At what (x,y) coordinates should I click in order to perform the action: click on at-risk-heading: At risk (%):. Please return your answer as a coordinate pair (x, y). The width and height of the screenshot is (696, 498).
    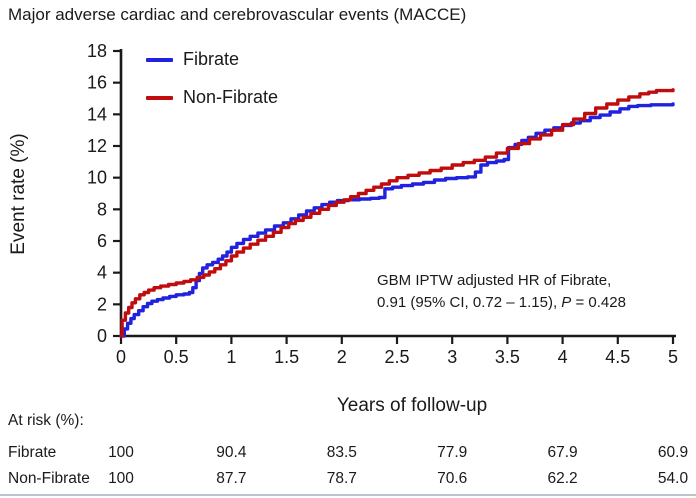
    Looking at the image, I should click on (46, 420).